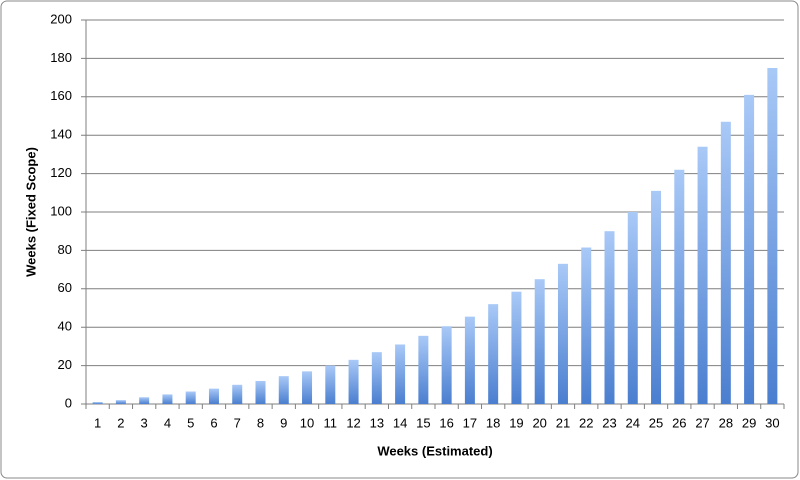 Image resolution: width=800 pixels, height=480 pixels. I want to click on x-tick-label: 15, so click(423, 422).